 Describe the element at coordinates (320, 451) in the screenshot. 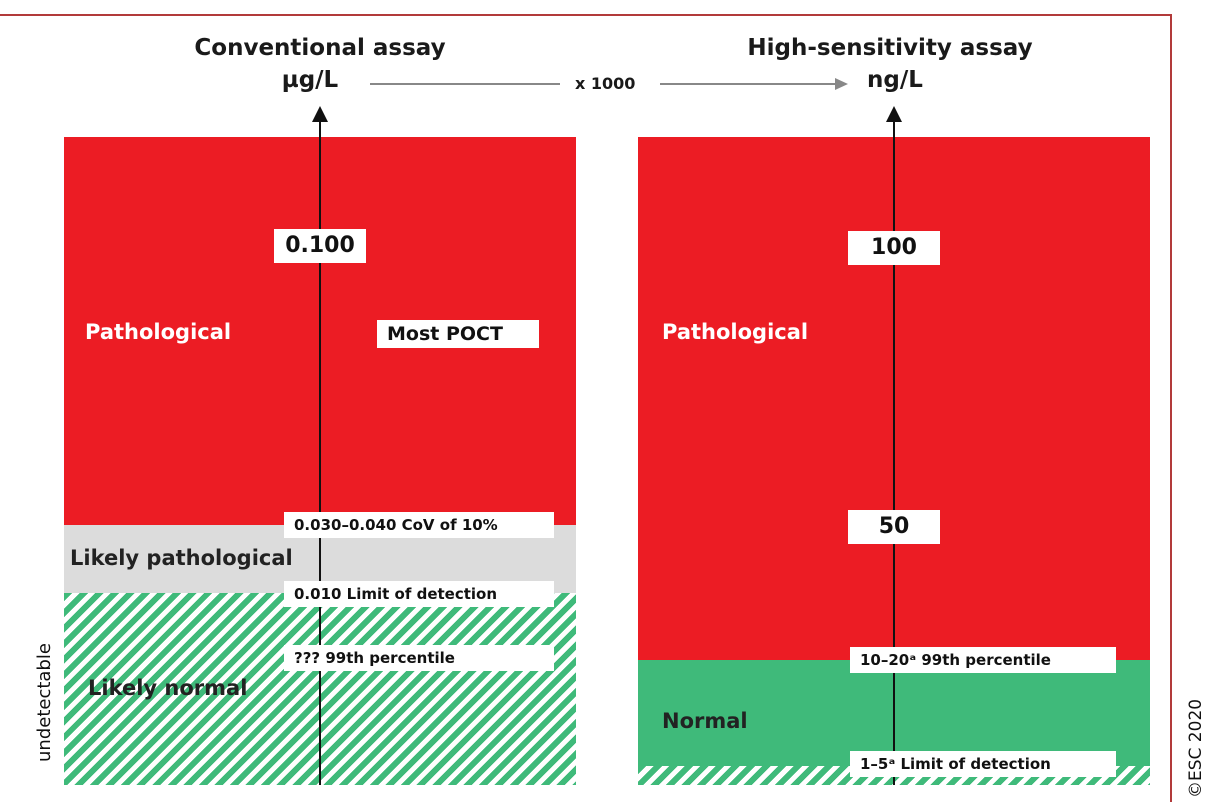

I see `left-axis` at that location.